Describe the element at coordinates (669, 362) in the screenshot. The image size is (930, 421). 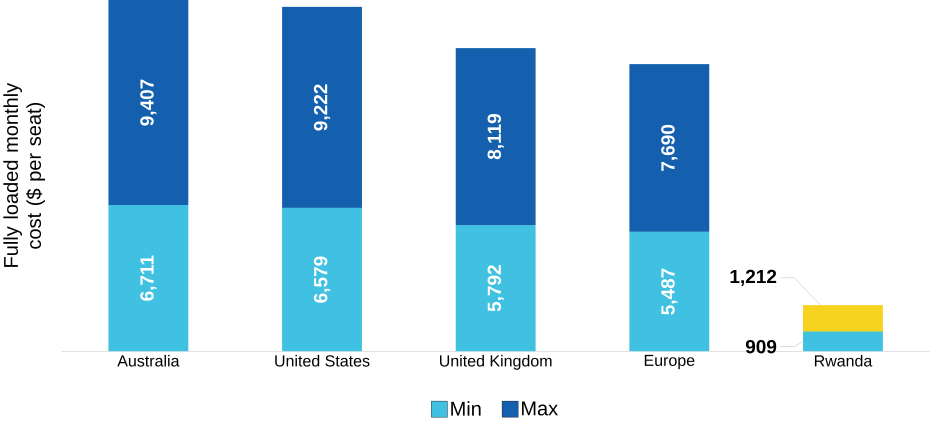
I see `x-tick-label: Europe` at that location.